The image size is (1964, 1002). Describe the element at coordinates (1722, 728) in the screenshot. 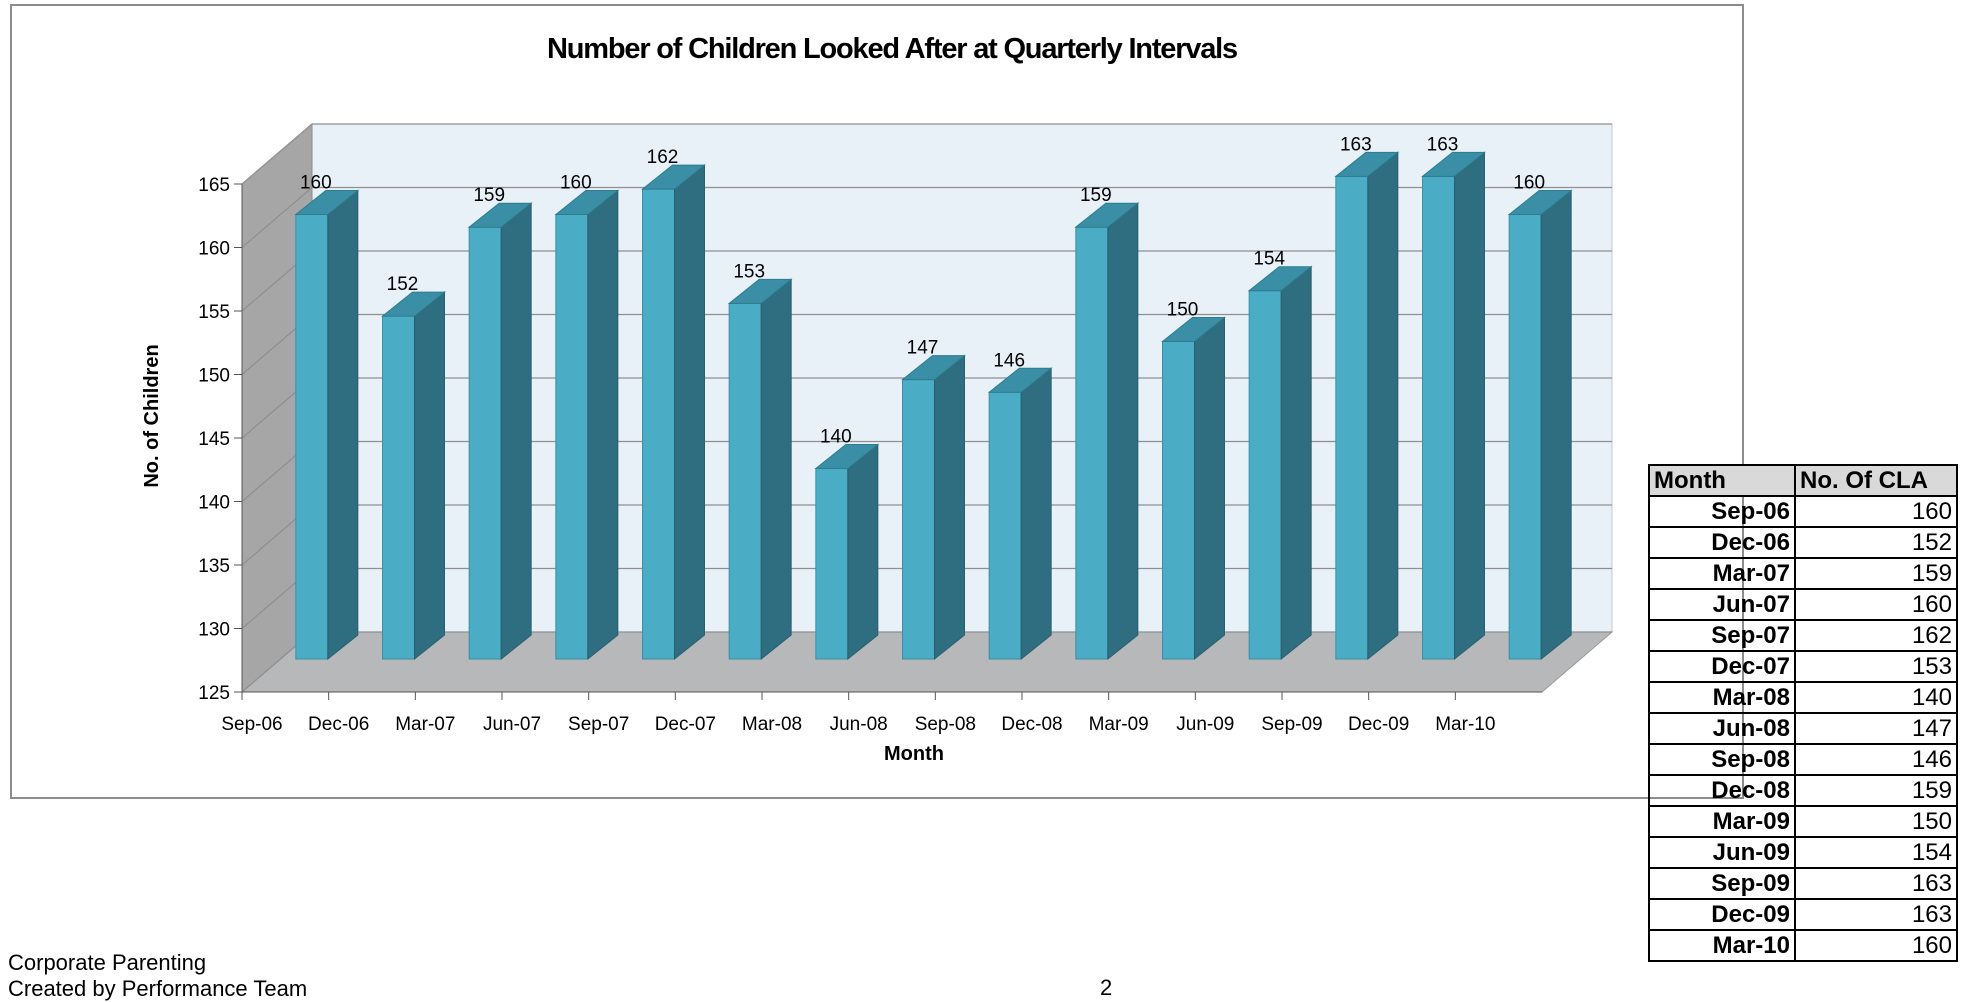

I see `table-cell-month: Jun-08` at that location.